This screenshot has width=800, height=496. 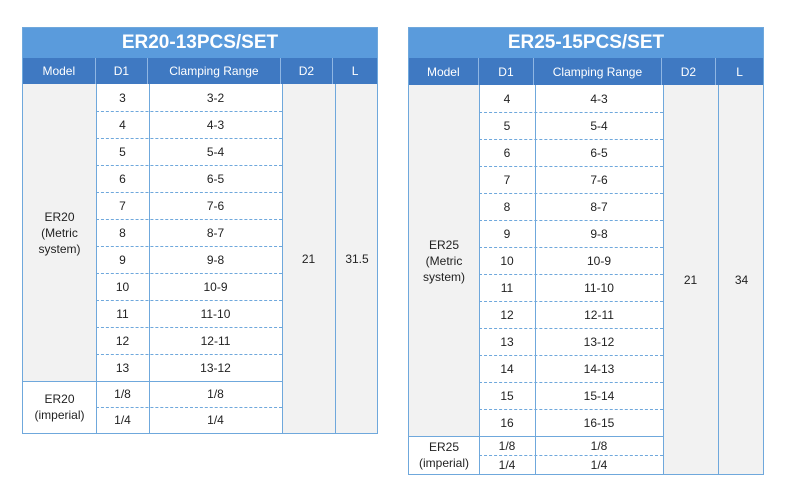 I want to click on model-imperial-cell: ER25 (imperial), so click(x=444, y=455).